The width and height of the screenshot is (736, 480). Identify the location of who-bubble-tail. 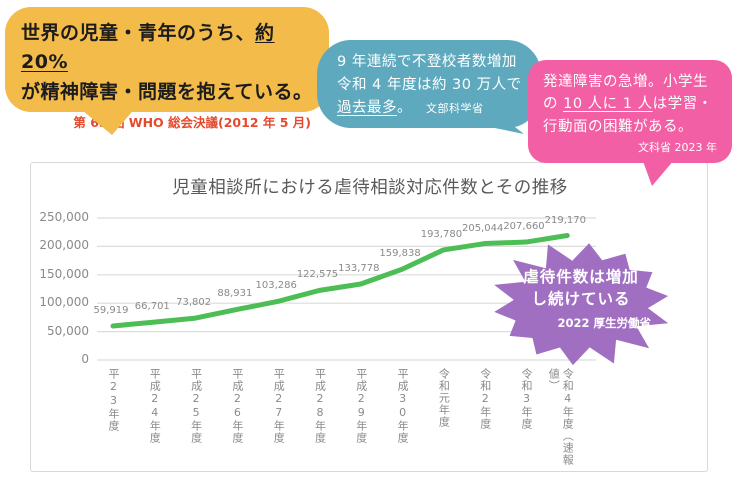
(107, 120).